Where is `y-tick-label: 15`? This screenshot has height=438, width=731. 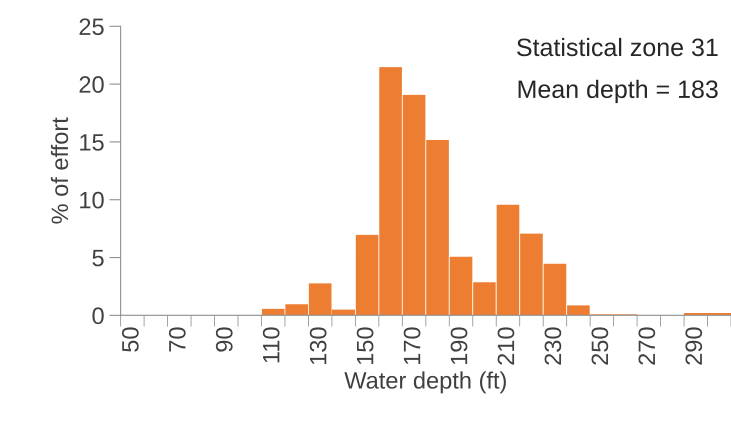
y-tick-label: 15 is located at coordinates (92, 142).